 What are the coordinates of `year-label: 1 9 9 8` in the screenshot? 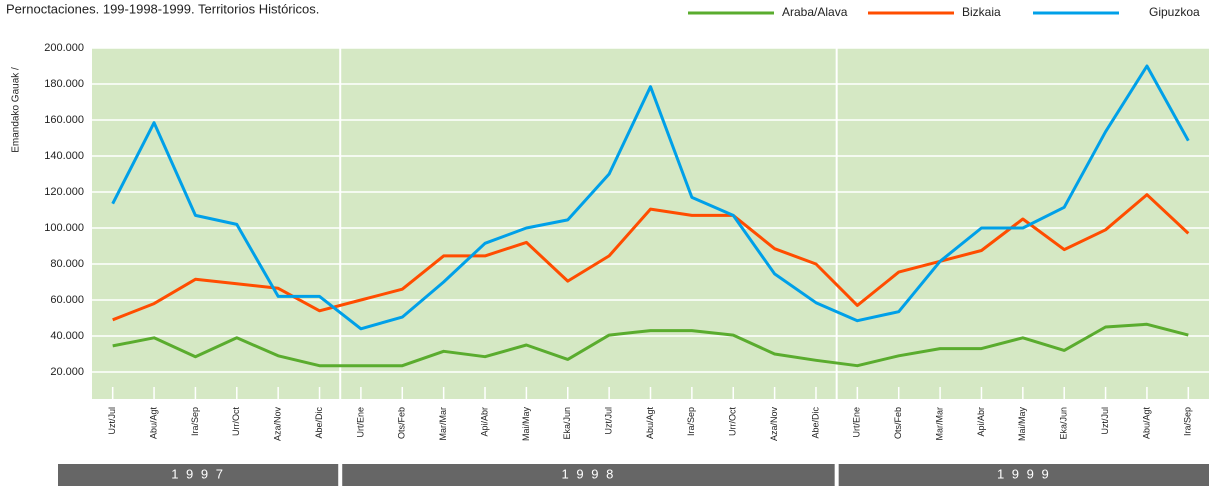 It's located at (589, 473).